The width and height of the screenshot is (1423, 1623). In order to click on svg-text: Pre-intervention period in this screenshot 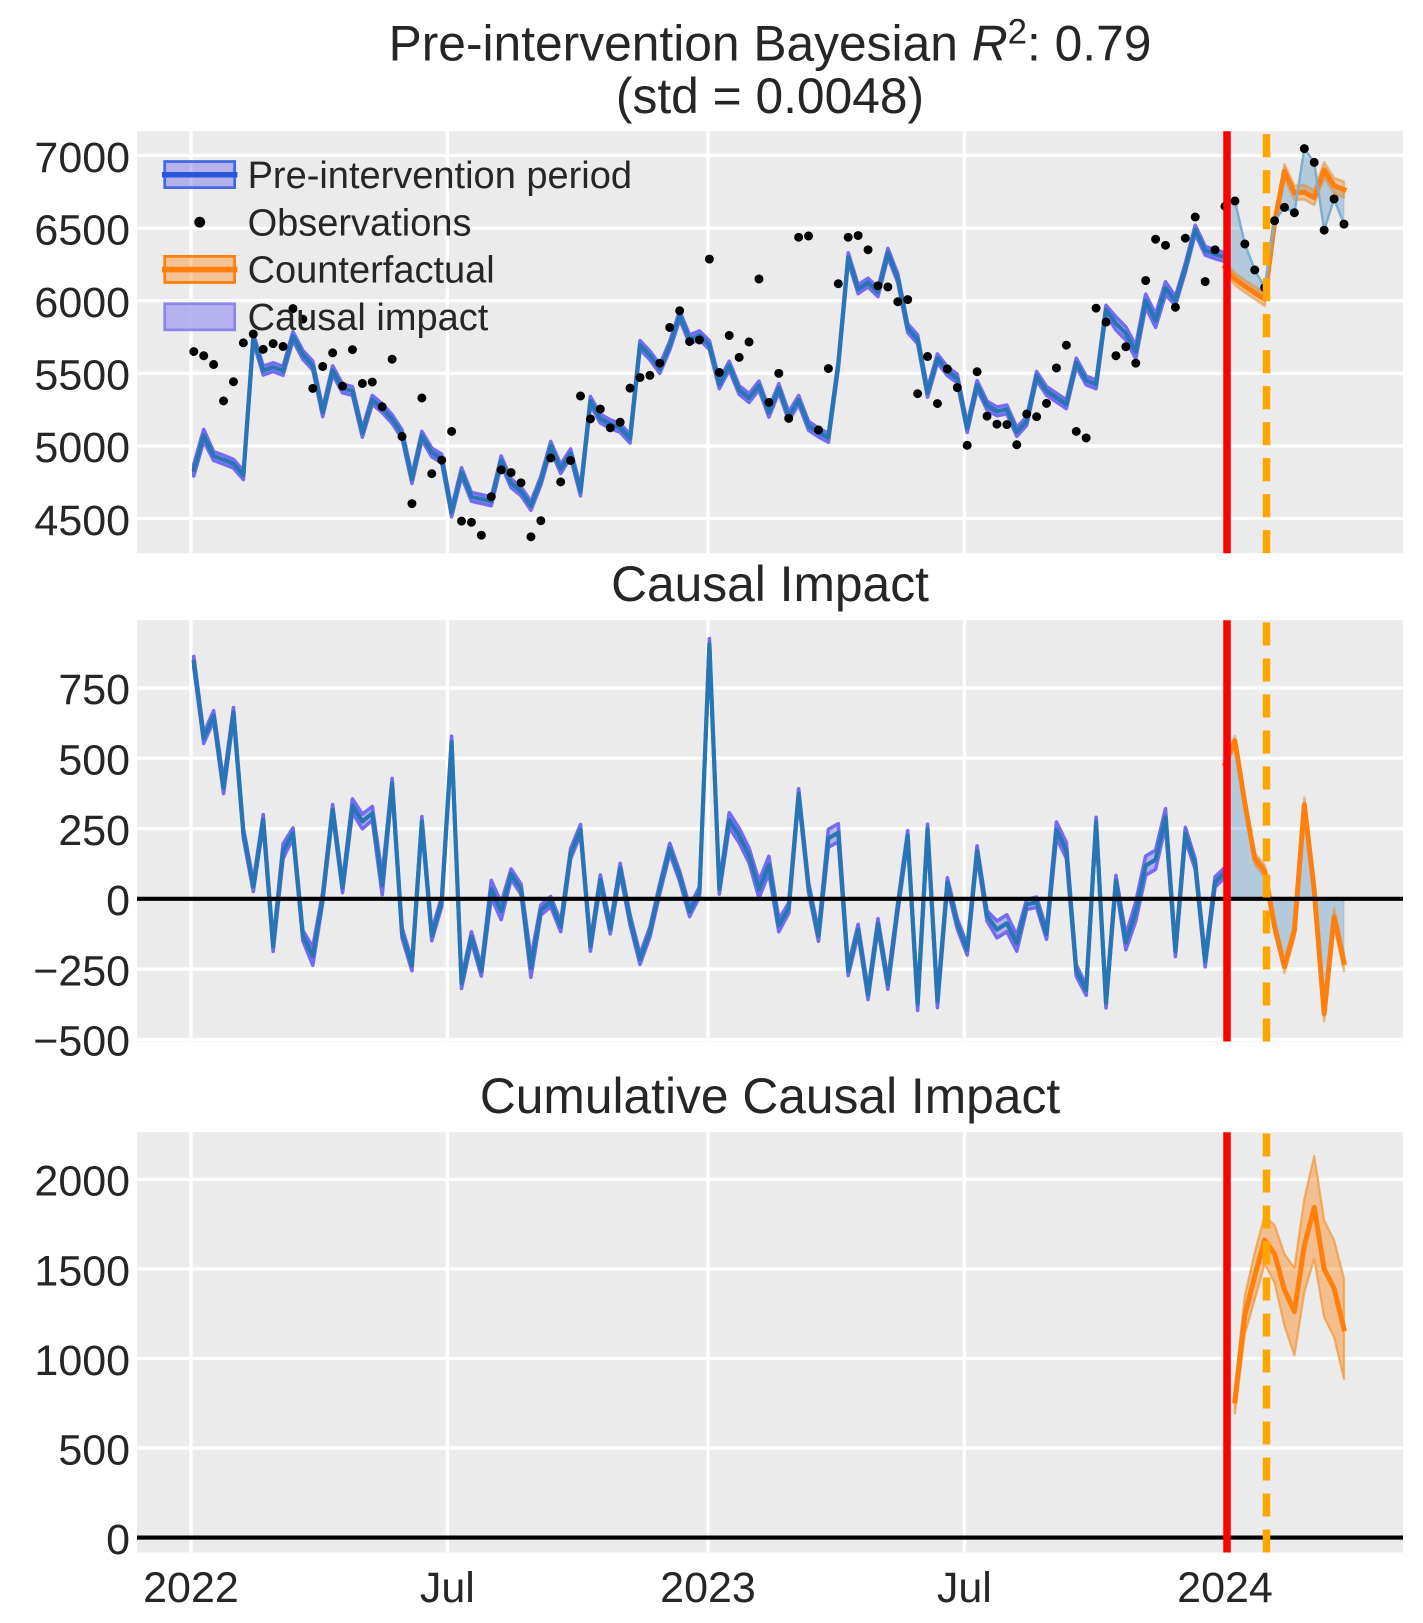, I will do `click(440, 176)`.